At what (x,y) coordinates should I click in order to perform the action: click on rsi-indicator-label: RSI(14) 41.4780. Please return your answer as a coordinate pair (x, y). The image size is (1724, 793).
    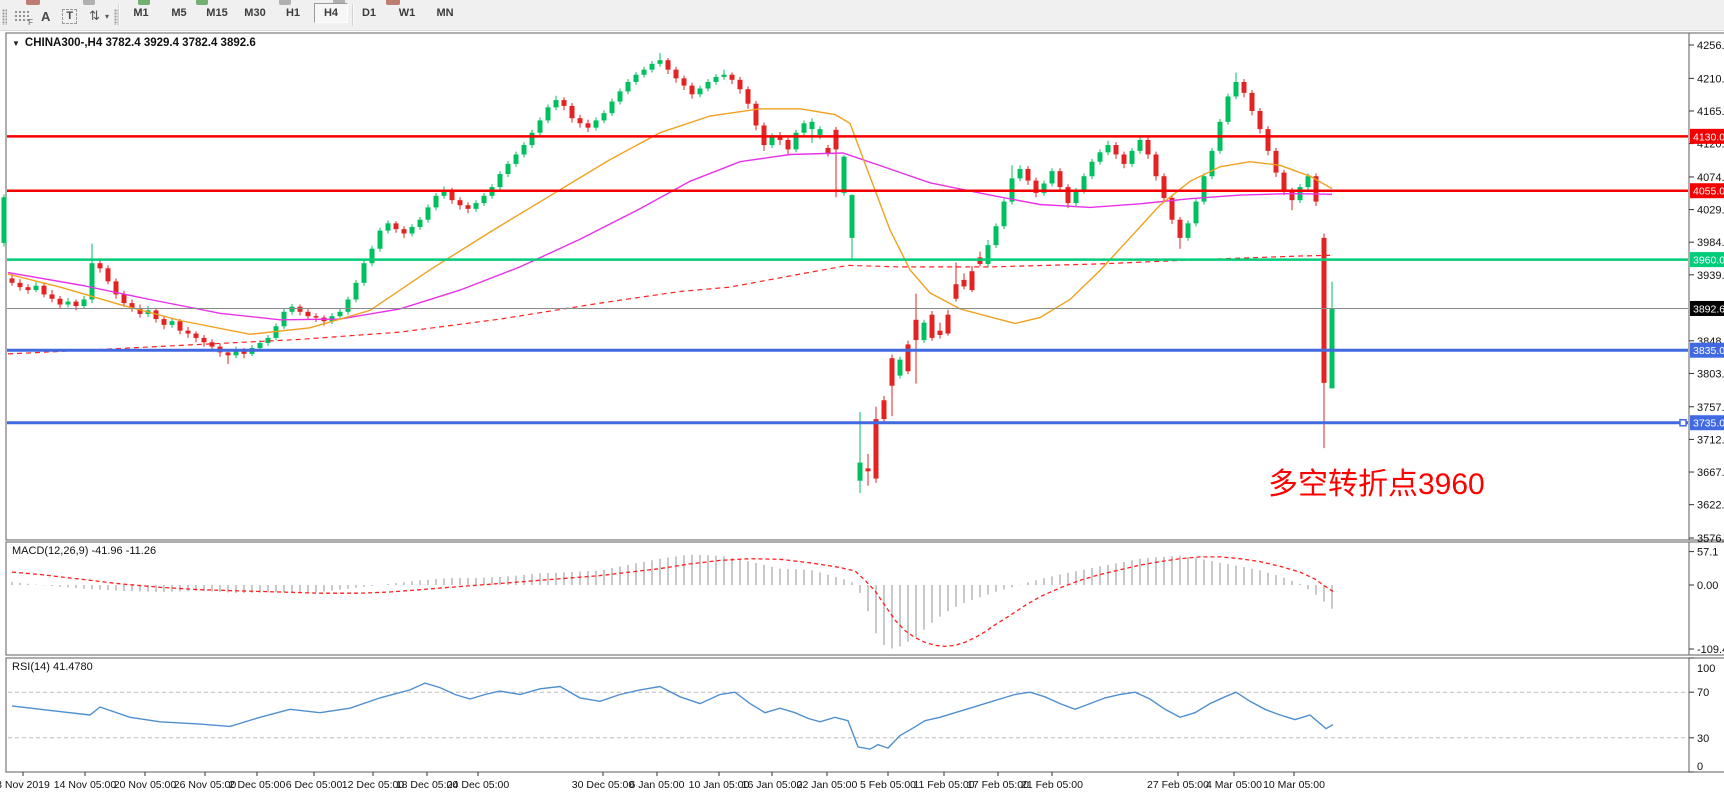
    Looking at the image, I should click on (52, 667).